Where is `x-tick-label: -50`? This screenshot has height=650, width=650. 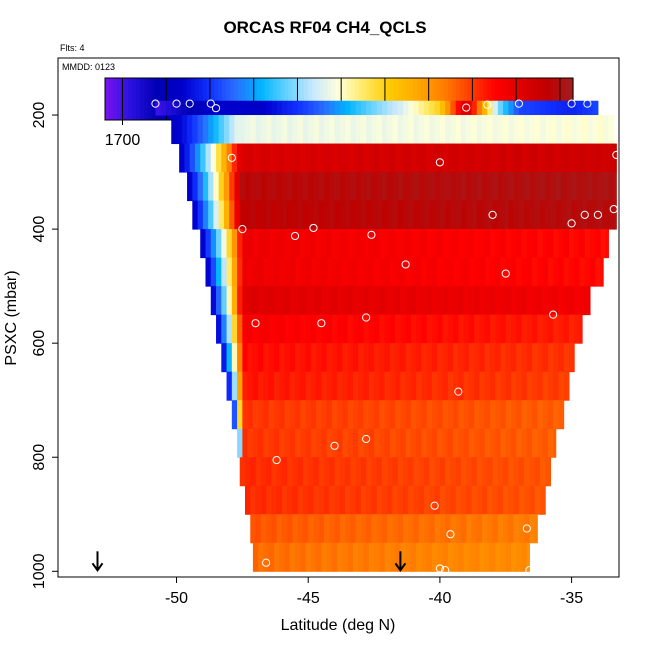 x-tick-label: -50 is located at coordinates (176, 598).